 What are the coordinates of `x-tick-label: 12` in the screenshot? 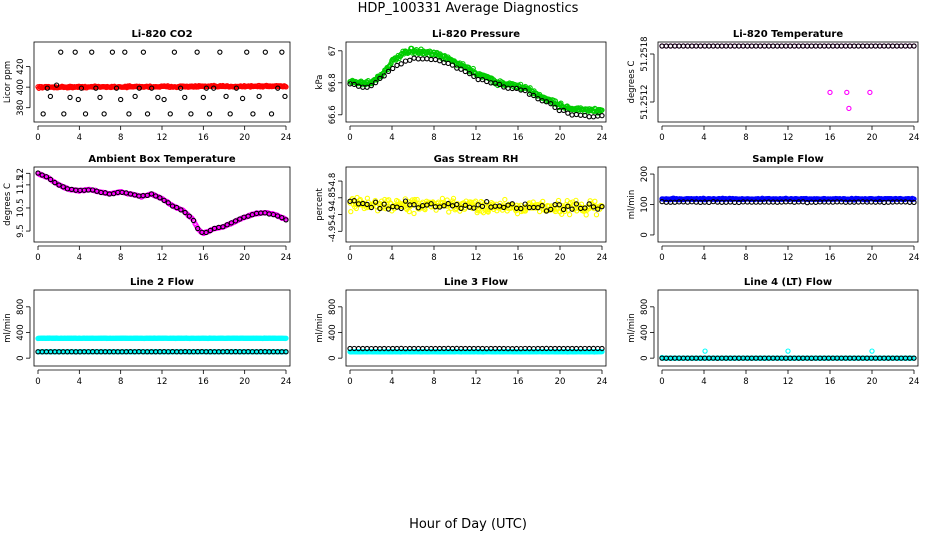 It's located at (788, 382).